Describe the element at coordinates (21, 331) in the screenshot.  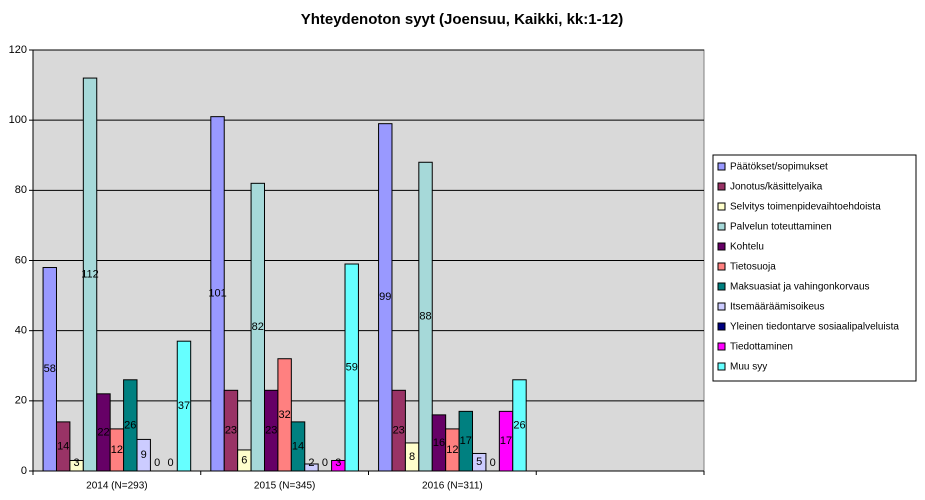
I see `y-tick-label: 40` at that location.